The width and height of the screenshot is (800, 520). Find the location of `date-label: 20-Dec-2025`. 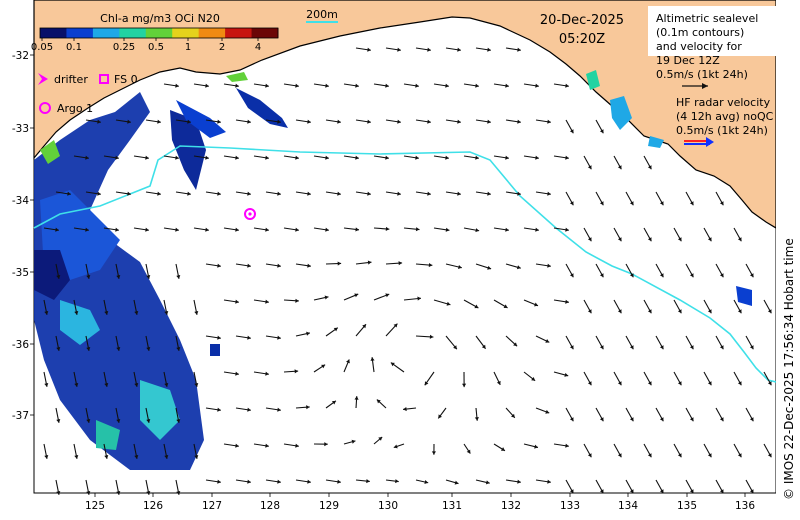

date-label: 20-Dec-2025 is located at coordinates (582, 20).